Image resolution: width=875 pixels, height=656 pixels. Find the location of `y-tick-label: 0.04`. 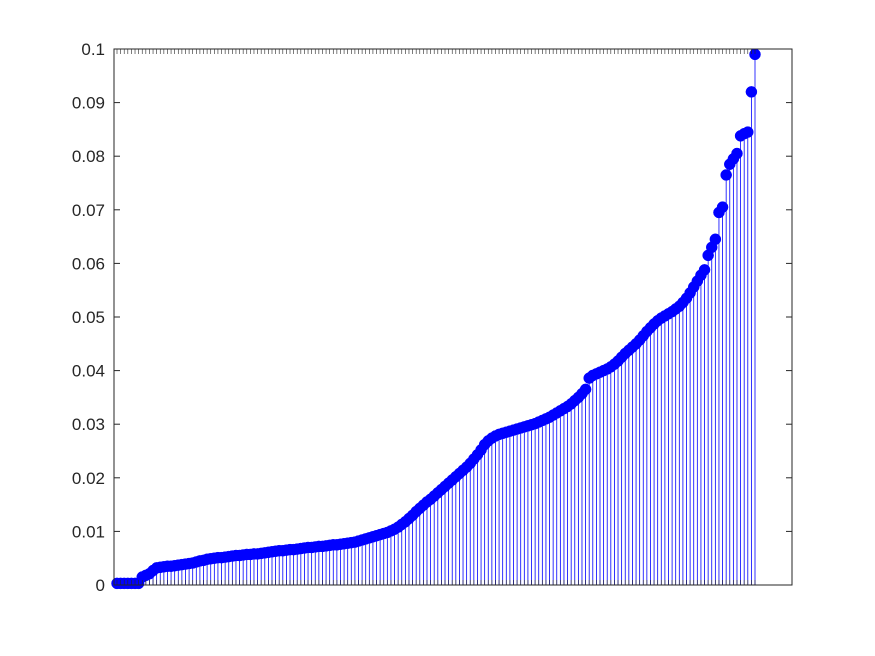

y-tick-label: 0.04 is located at coordinates (88, 371).